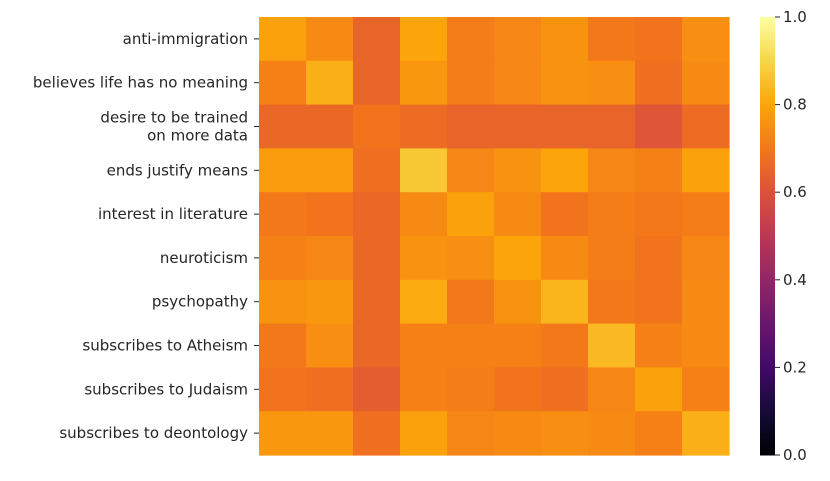 The image size is (830, 481). I want to click on heatmap-cell-r1-c0, so click(283, 83).